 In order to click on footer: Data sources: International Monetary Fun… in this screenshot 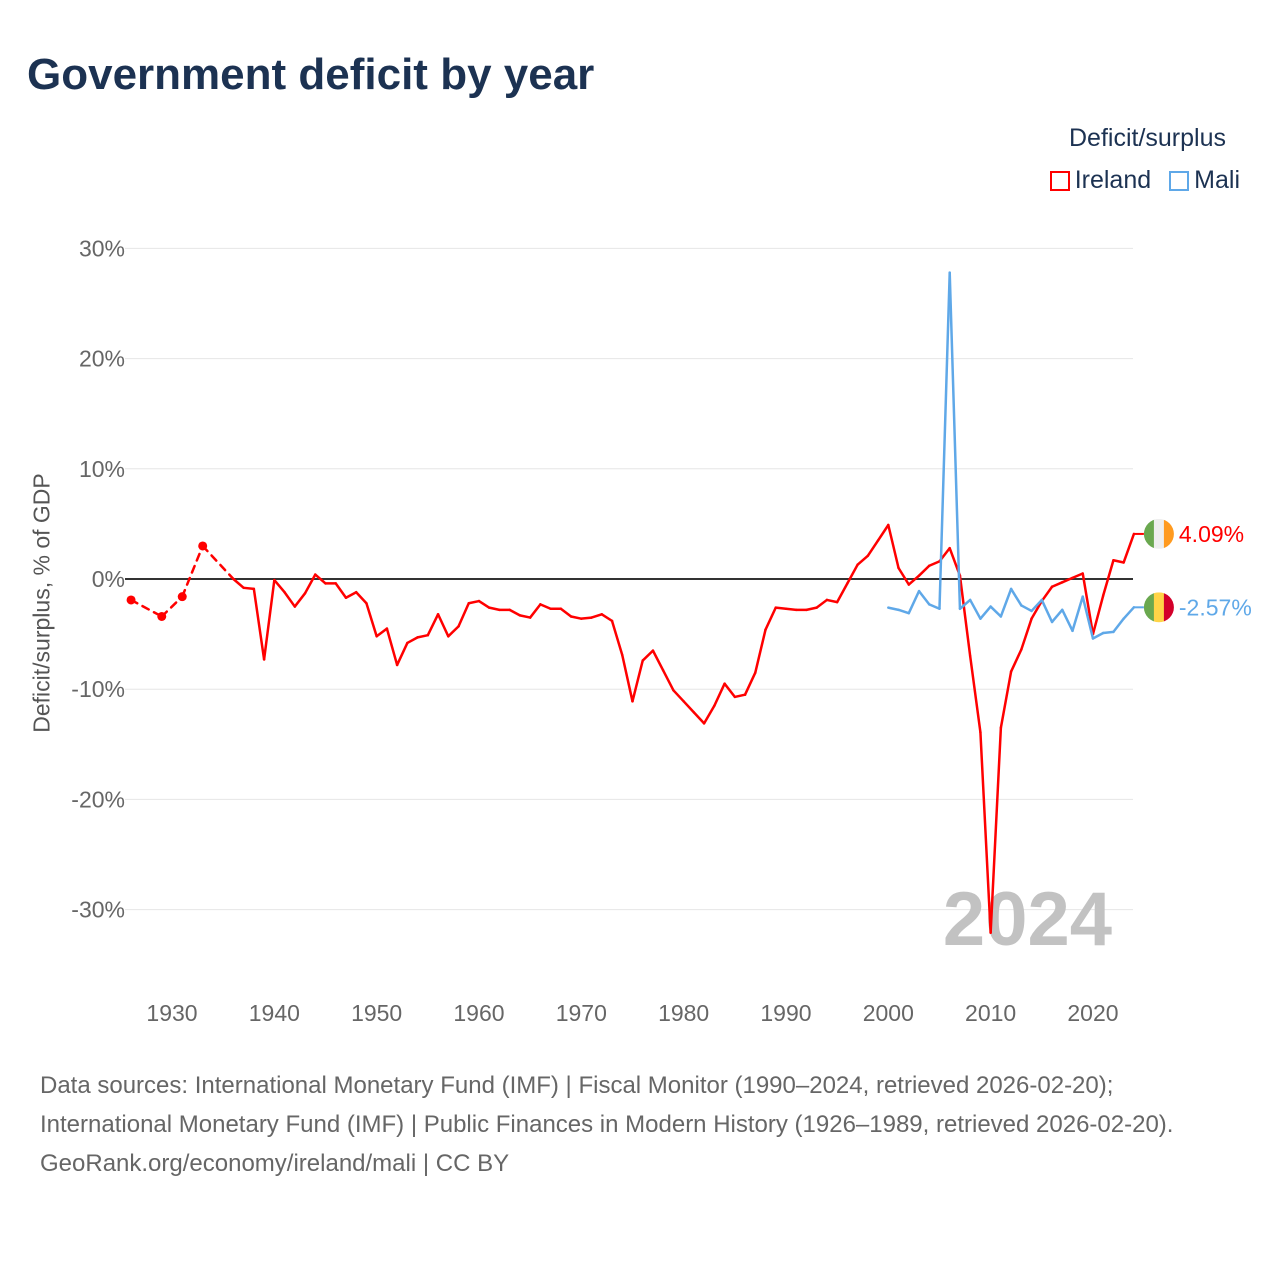, I will do `click(640, 1124)`.